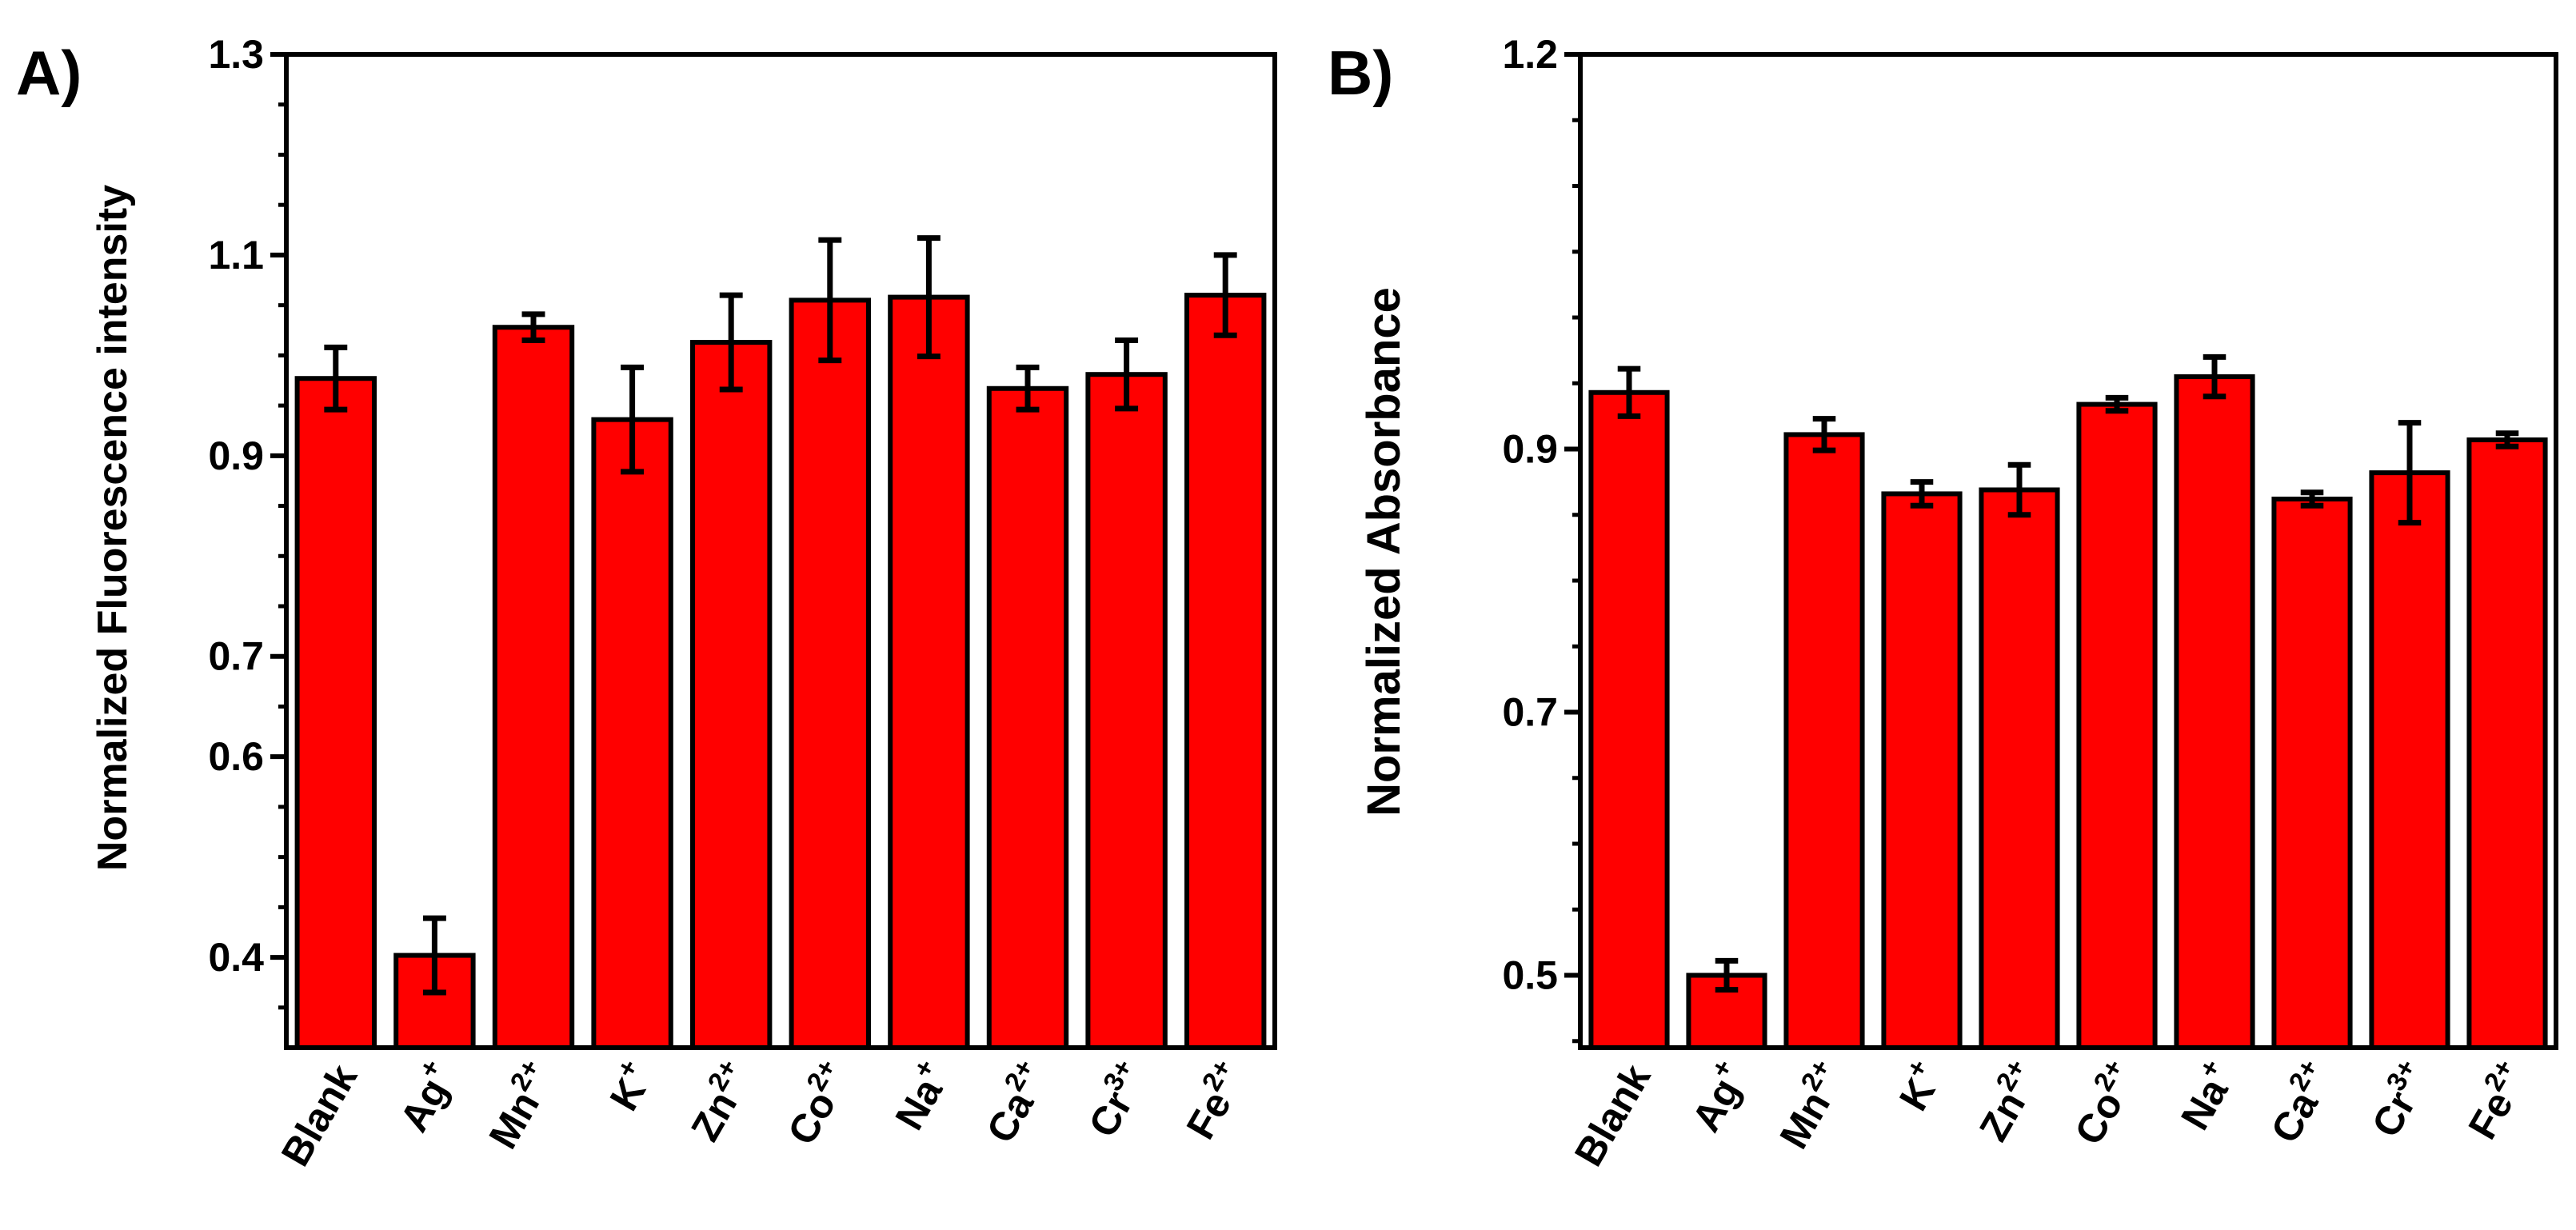  I want to click on y-tick-label-a-0: 0.4, so click(236, 957).